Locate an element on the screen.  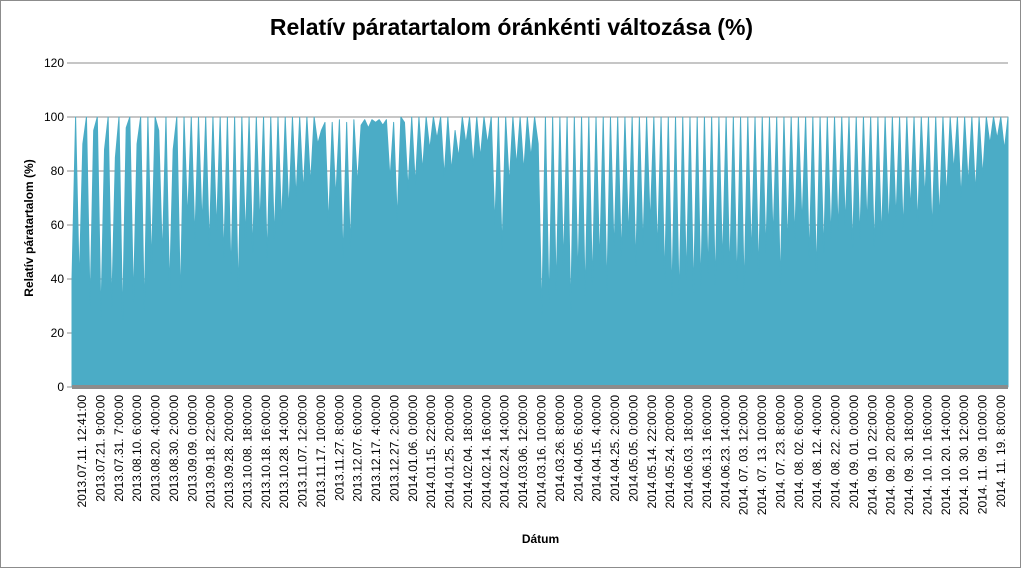
x-tick-label: 2013.09.28. 20:00:00 is located at coordinates (229, 452).